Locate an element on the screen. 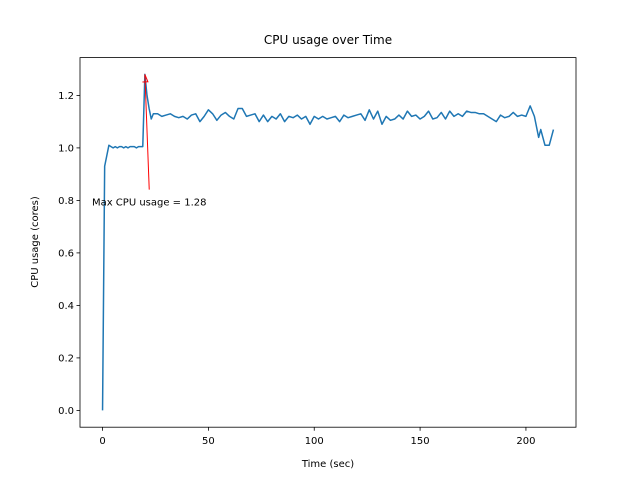  chart-title: CPU usage over Time is located at coordinates (328, 40).